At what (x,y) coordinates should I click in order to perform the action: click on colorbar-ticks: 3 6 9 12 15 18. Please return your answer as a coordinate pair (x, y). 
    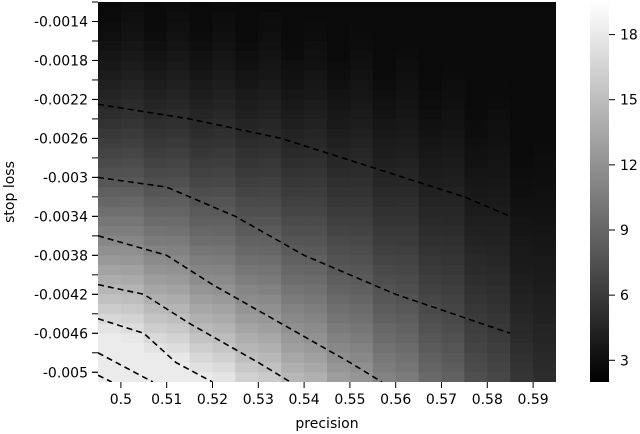
    Looking at the image, I should click on (623, 198).